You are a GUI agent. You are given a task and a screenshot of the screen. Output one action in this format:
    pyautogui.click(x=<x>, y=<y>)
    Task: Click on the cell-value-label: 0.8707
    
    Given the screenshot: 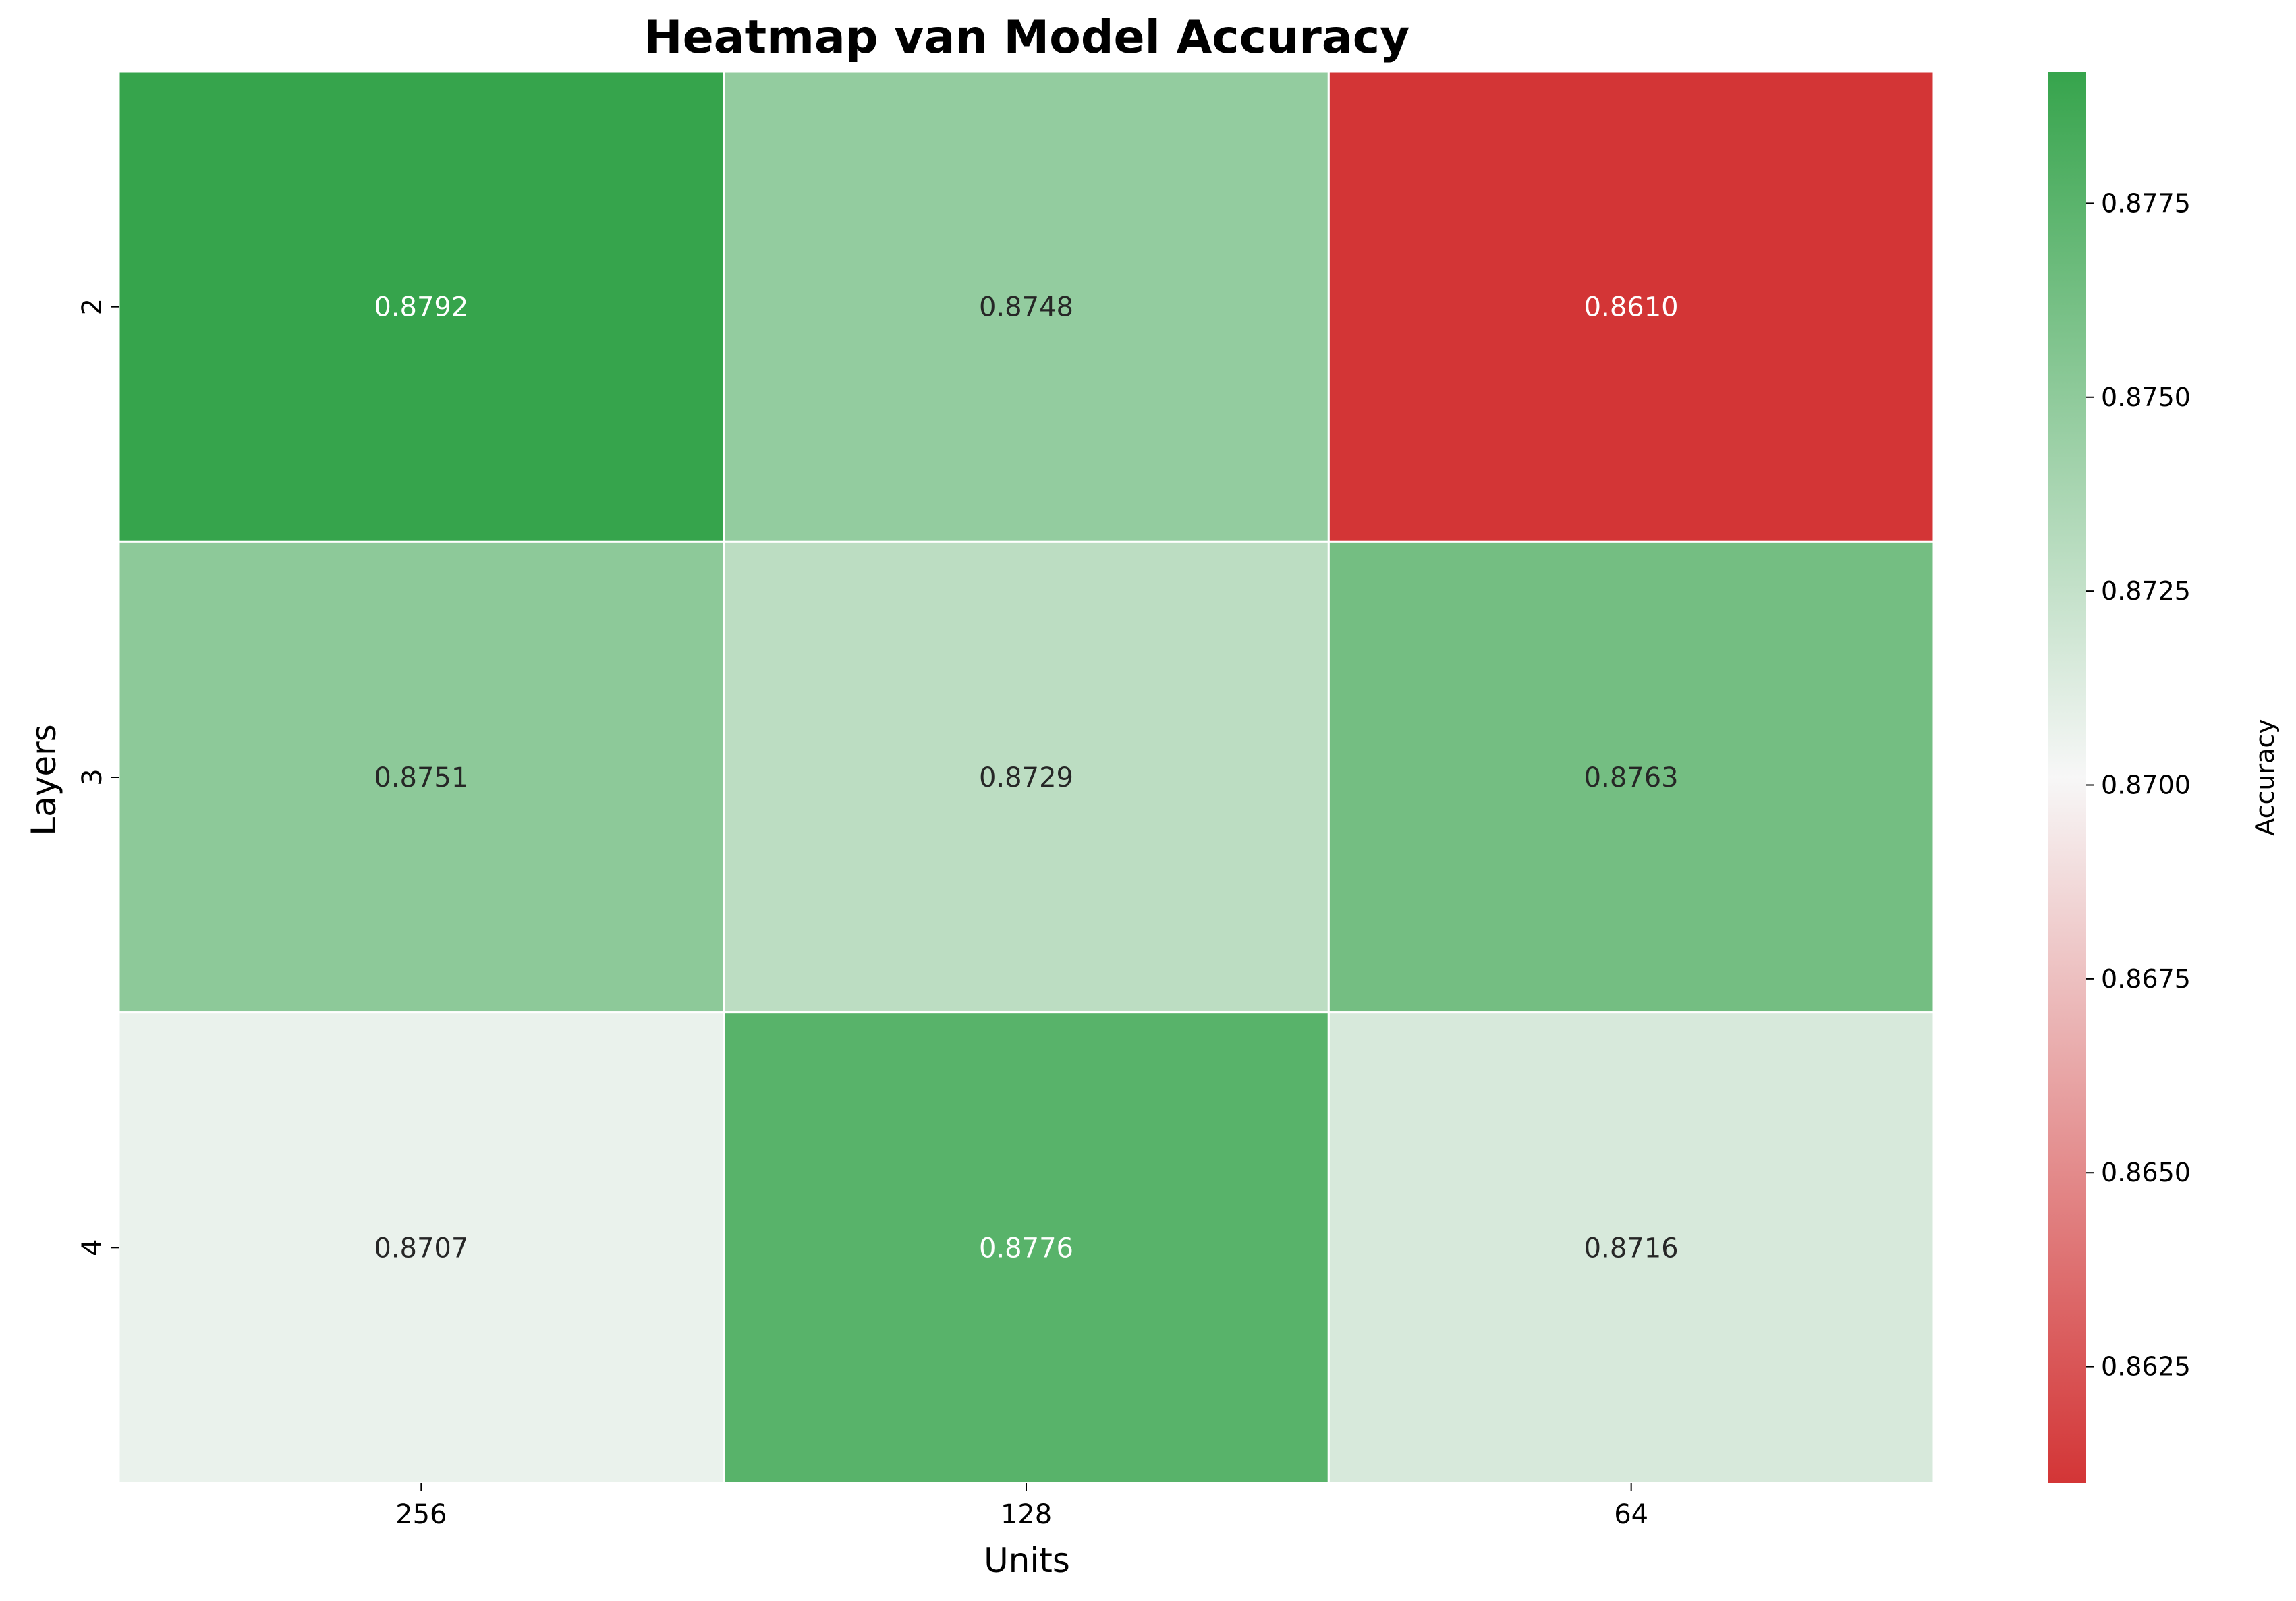 What is the action you would take?
    pyautogui.click(x=421, y=1248)
    